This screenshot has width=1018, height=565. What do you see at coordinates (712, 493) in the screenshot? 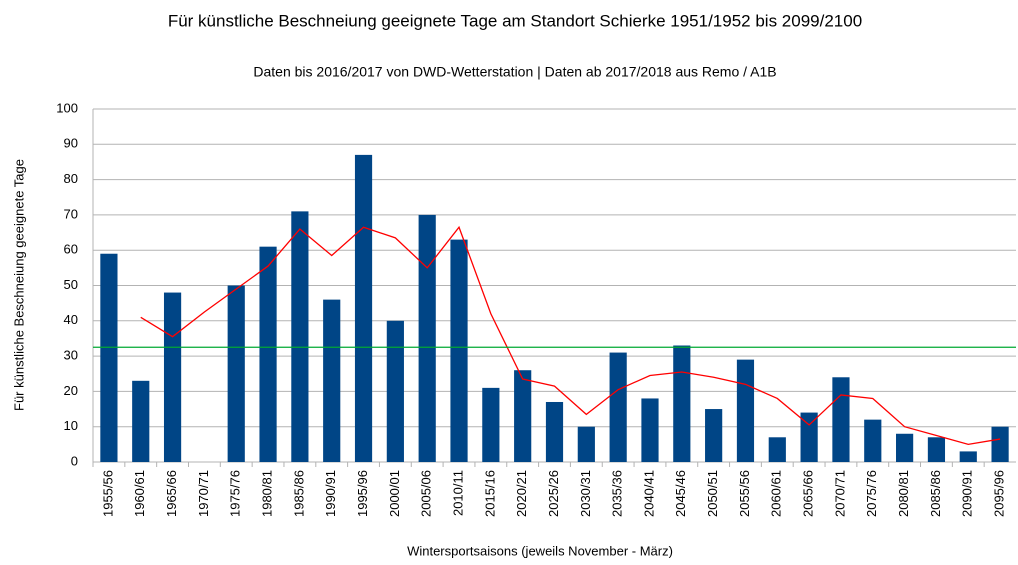
I see `x-tick-label: 2050/51` at bounding box center [712, 493].